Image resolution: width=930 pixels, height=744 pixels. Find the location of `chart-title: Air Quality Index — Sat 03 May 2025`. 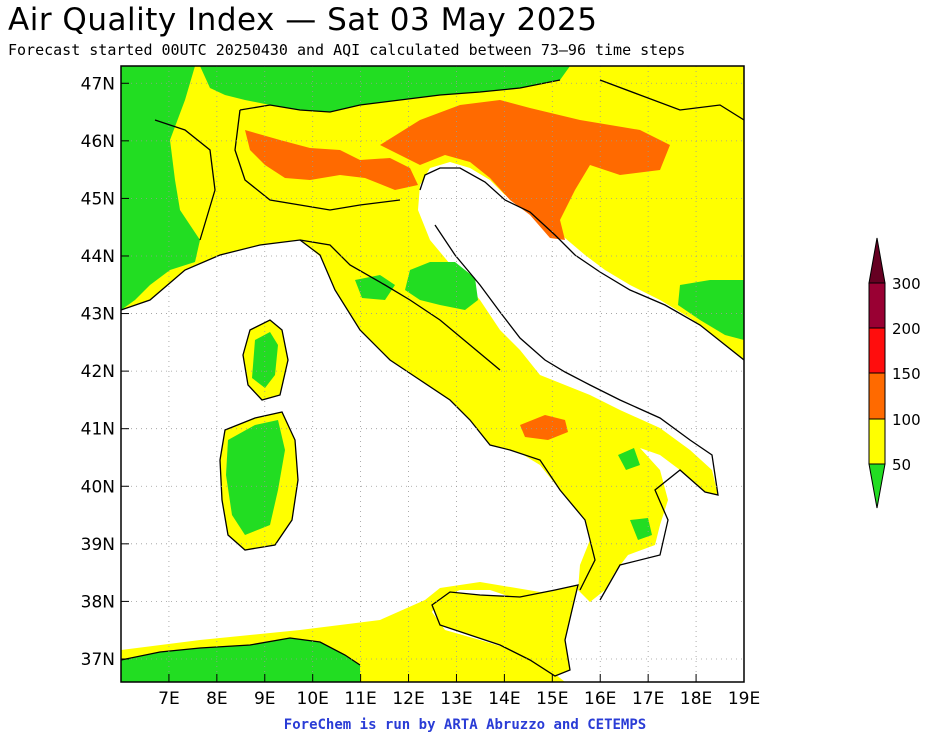

chart-title: Air Quality Index — Sat 03 May 2025 is located at coordinates (303, 20).